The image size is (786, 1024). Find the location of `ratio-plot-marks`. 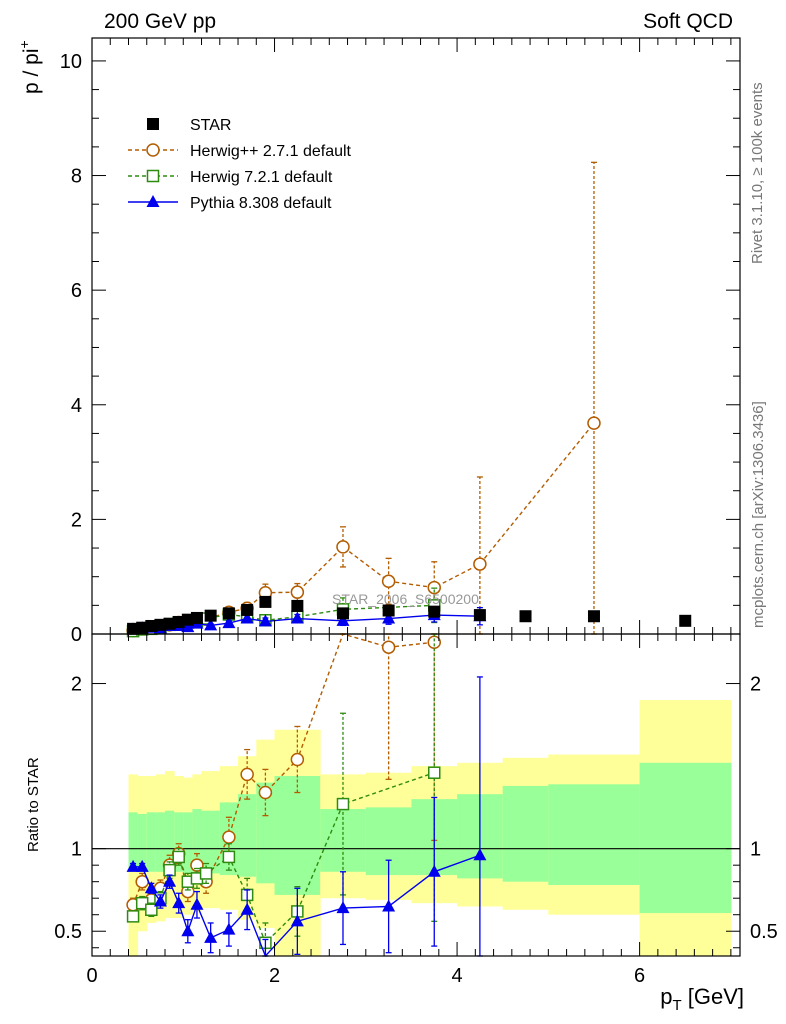

ratio-plot-marks is located at coordinates (306, 795).